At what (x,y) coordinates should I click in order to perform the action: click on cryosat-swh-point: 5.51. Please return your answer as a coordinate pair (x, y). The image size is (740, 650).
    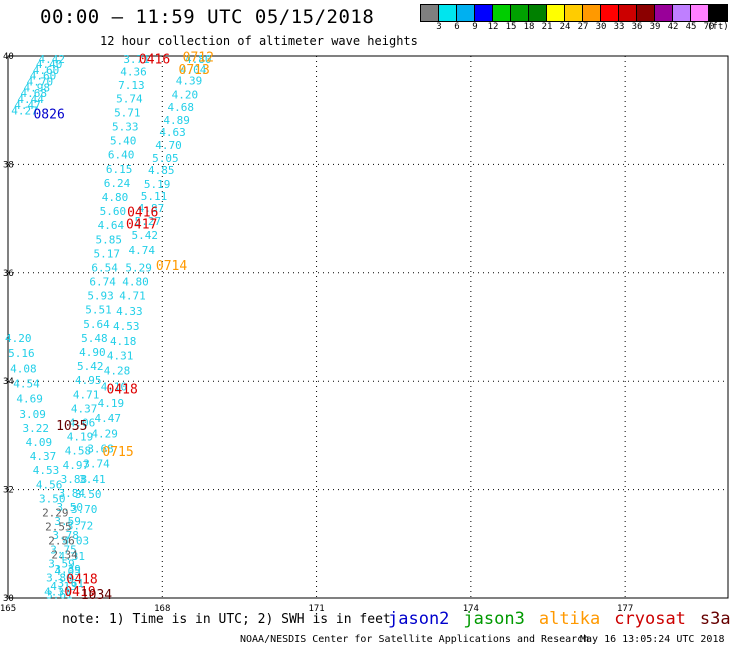
    Looking at the image, I should click on (98, 310).